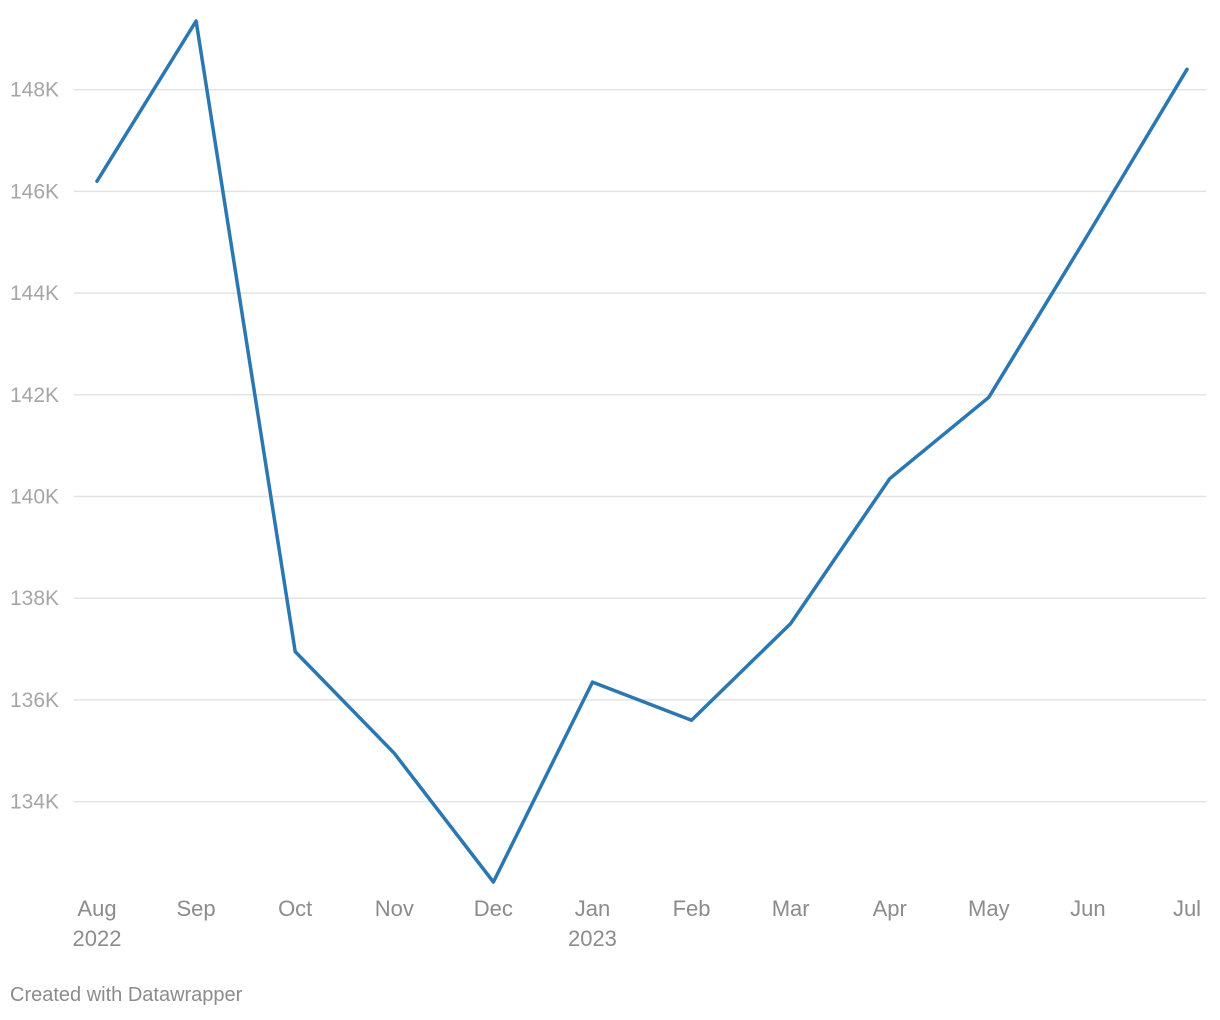 The image size is (1220, 1020). I want to click on y-tick-label: 134K, so click(34, 802).